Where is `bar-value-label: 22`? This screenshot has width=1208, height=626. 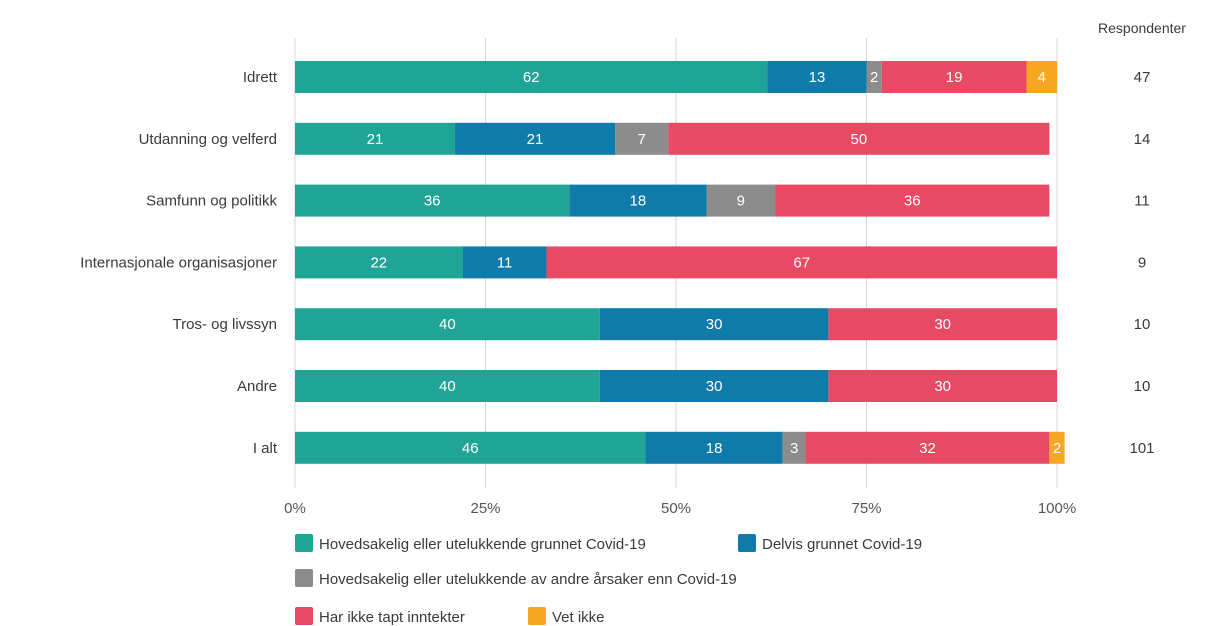
bar-value-label: 22 is located at coordinates (378, 262).